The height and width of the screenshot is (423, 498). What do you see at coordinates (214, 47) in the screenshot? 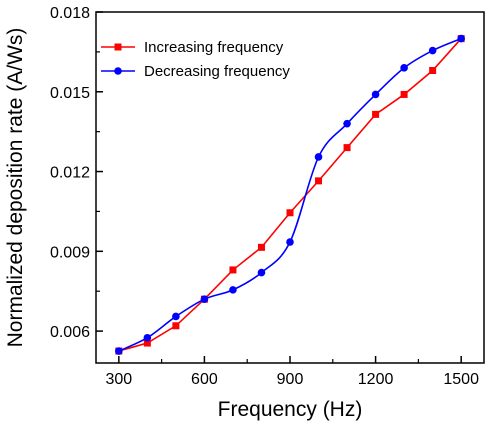
I see `legend-label: Increasing frequency` at bounding box center [214, 47].